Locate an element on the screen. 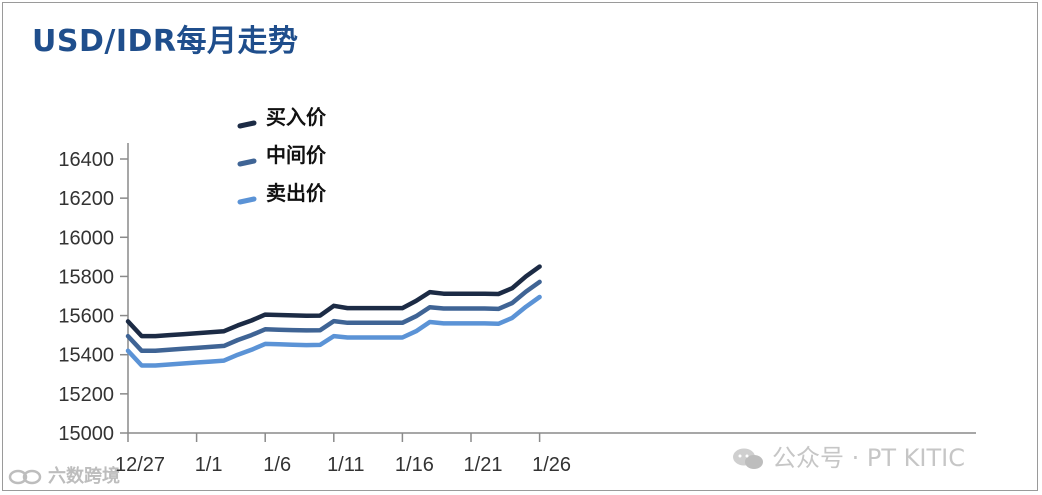 The width and height of the screenshot is (1042, 495). x-tick-label: 1/1 is located at coordinates (209, 465).